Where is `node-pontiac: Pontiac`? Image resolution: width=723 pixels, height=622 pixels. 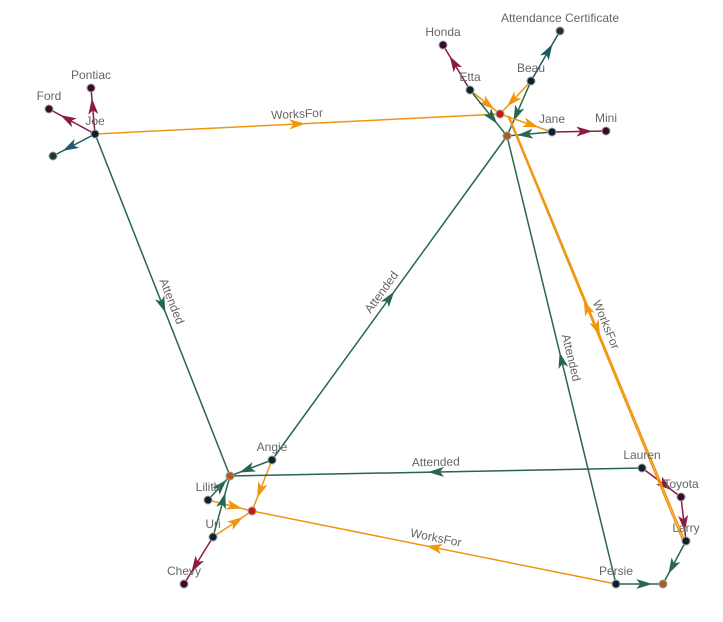 node-pontiac: Pontiac is located at coordinates (91, 80).